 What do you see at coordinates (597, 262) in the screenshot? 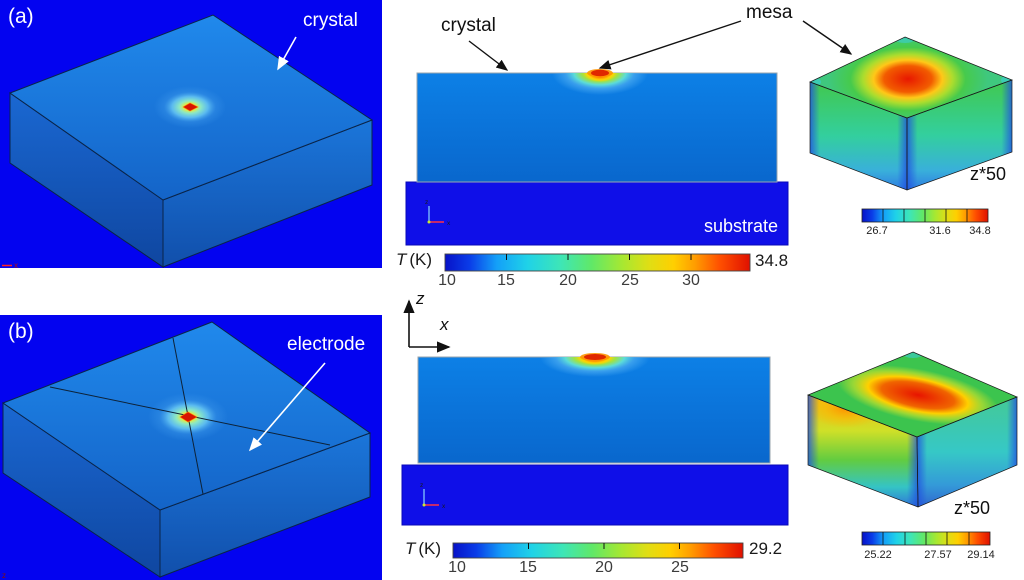
I see `colorbar-top` at bounding box center [597, 262].